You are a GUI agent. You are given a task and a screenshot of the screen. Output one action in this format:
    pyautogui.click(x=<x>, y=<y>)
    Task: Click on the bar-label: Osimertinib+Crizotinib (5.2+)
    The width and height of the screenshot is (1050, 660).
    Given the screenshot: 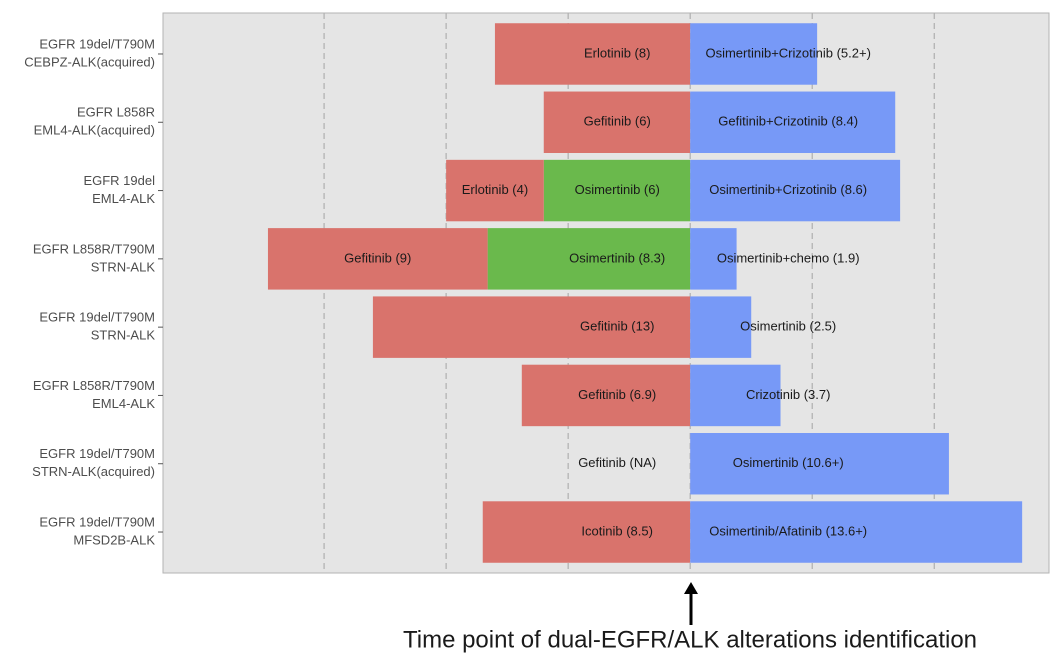 What is the action you would take?
    pyautogui.click(x=787, y=52)
    